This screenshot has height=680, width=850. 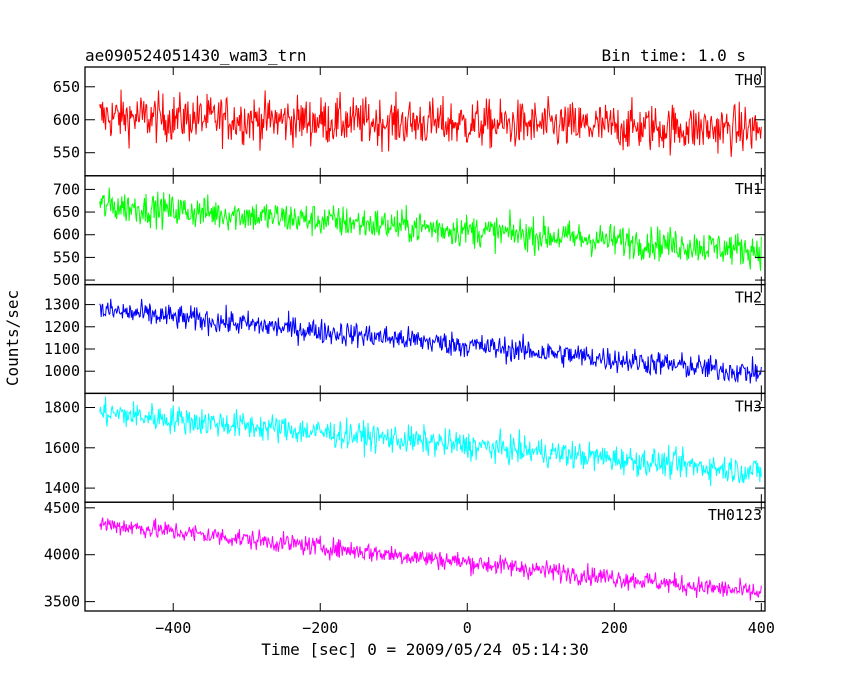 I want to click on panel-th2: 1000 1100 1200 1300 TH2, so click(x=405, y=339).